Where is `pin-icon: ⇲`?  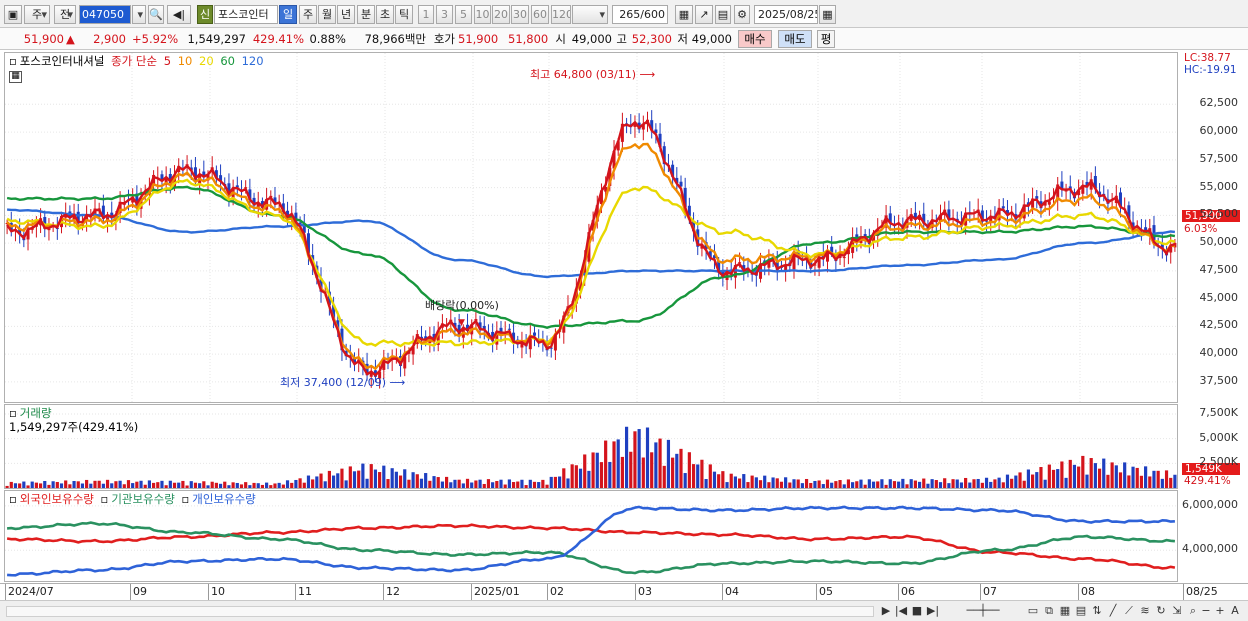 pin-icon: ⇲ is located at coordinates (1177, 610).